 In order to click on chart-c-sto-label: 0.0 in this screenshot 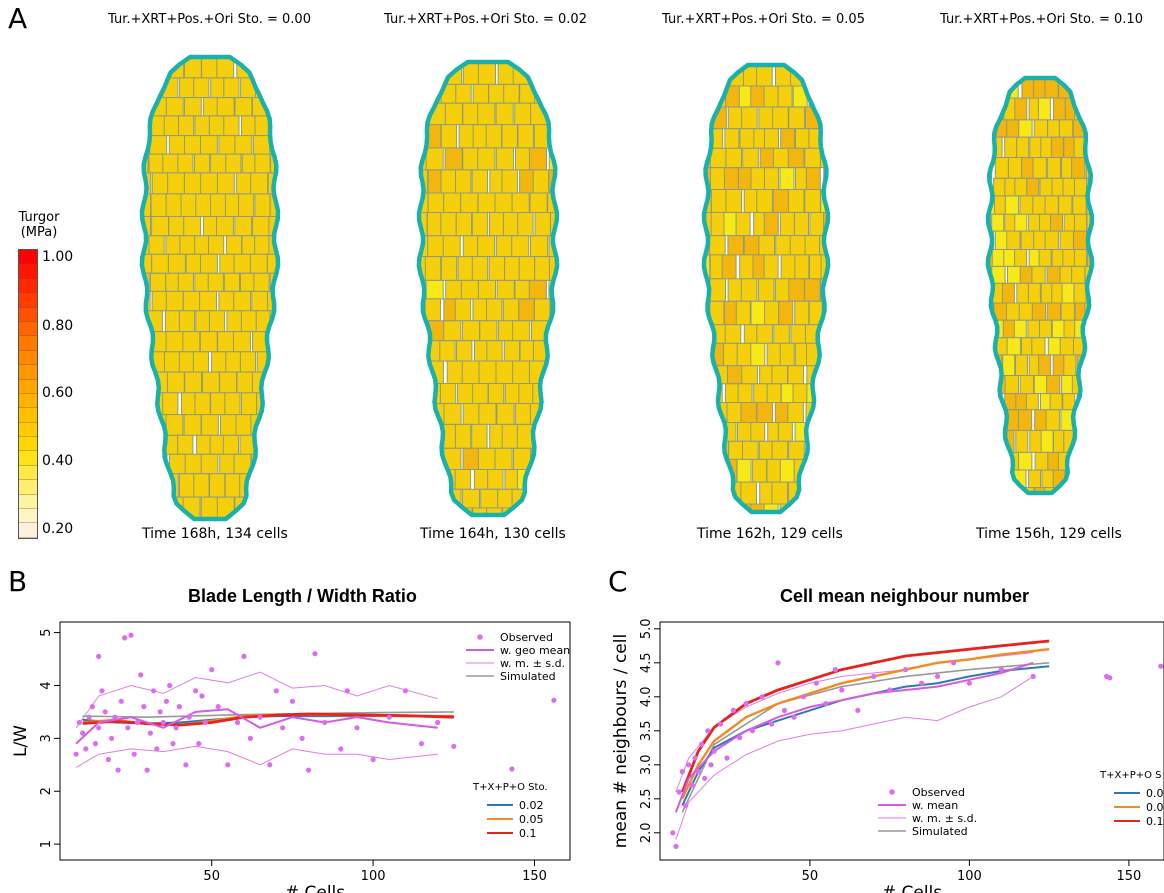, I will do `click(1155, 793)`.